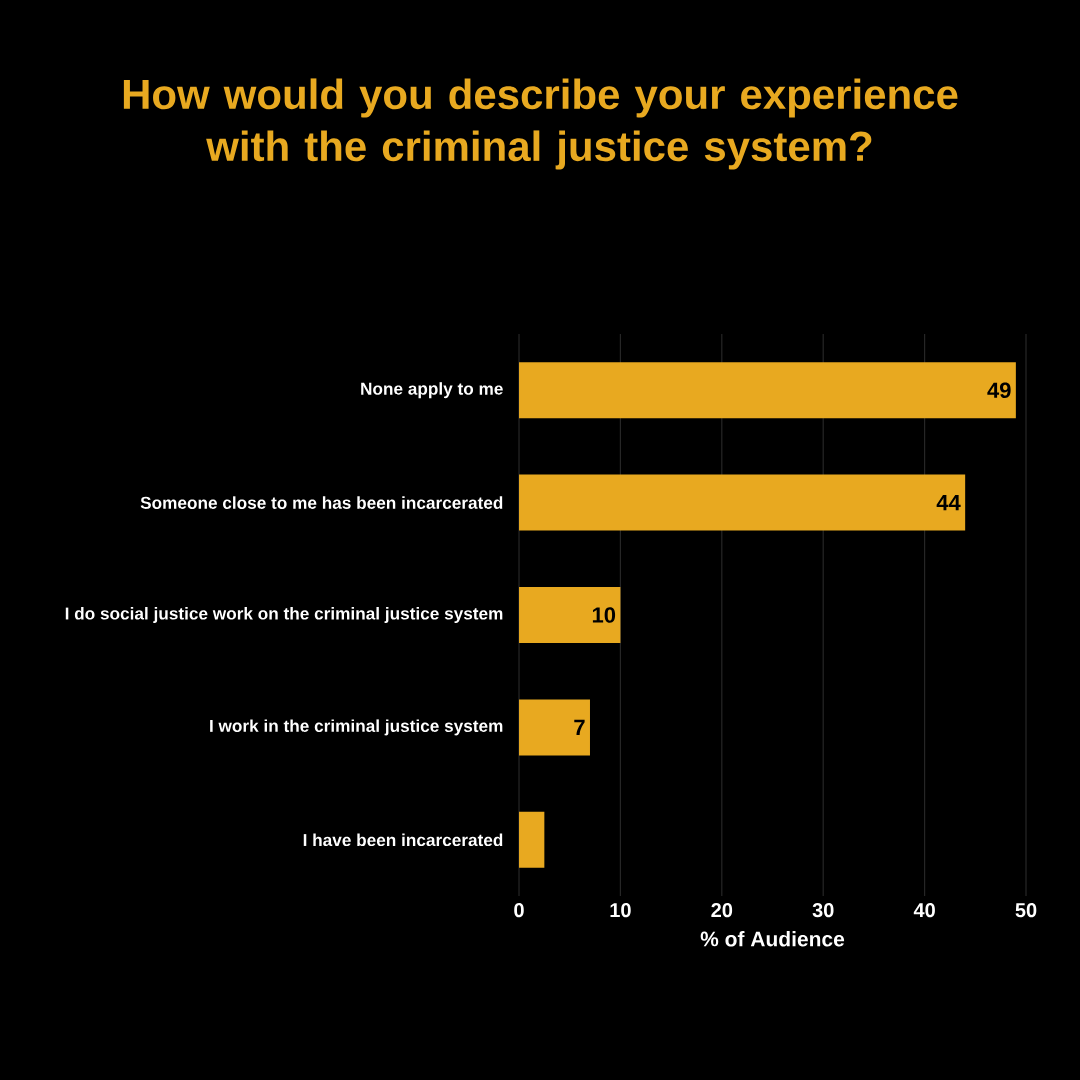 The image size is (1080, 1080). I want to click on y-tick-label: I work in the criminal justice system, so click(356, 727).